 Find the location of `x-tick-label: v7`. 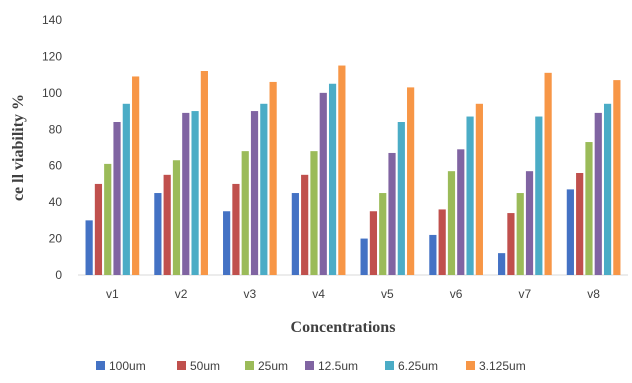

x-tick-label: v7 is located at coordinates (525, 294).